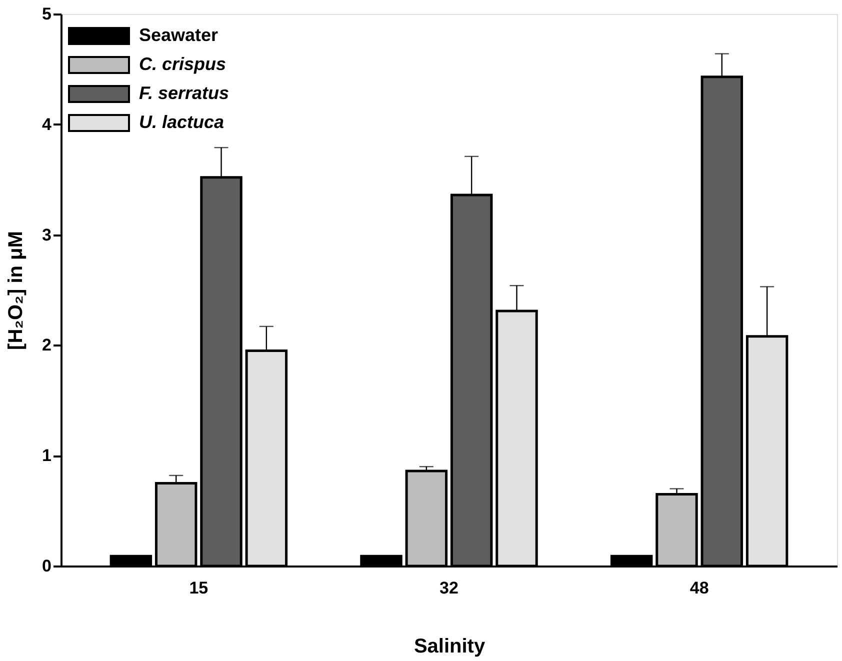 The width and height of the screenshot is (842, 661). I want to click on x-tick-label: 32, so click(449, 588).